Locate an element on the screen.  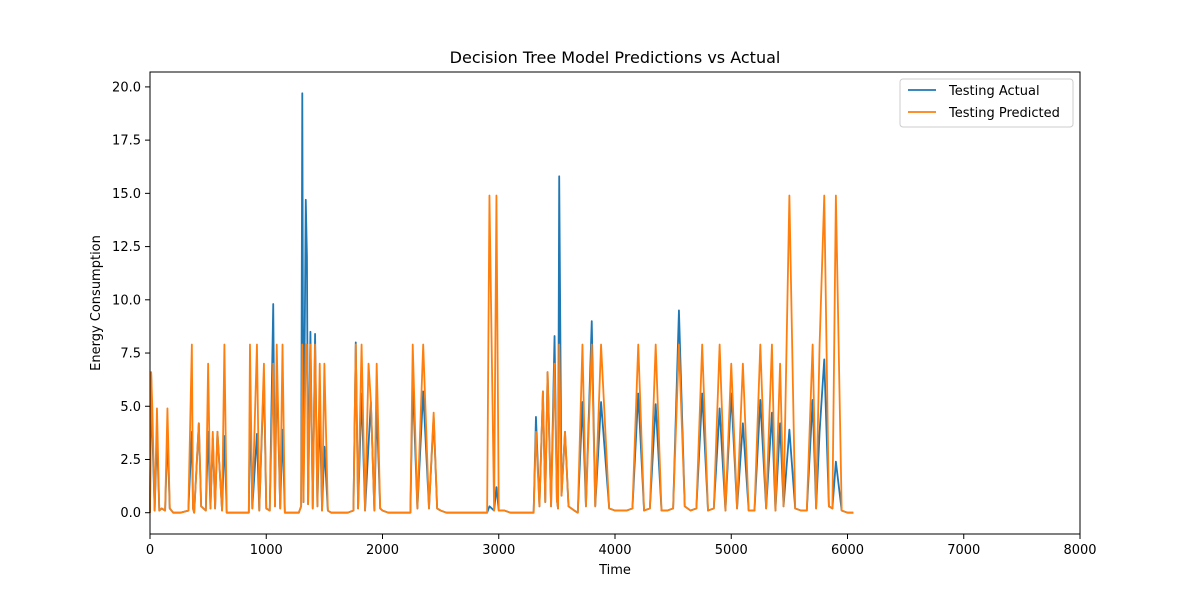
x-tick-label: 1000 is located at coordinates (266, 550).